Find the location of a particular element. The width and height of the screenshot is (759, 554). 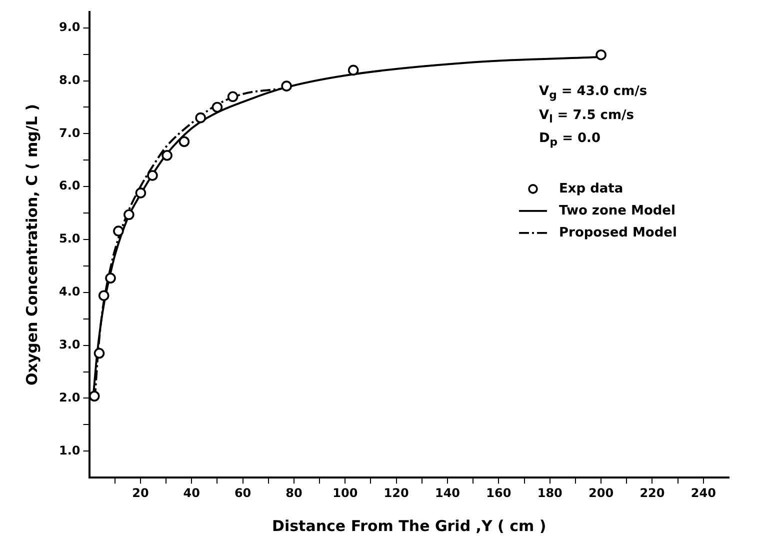

legend-label: Proposed Model is located at coordinates (618, 232).